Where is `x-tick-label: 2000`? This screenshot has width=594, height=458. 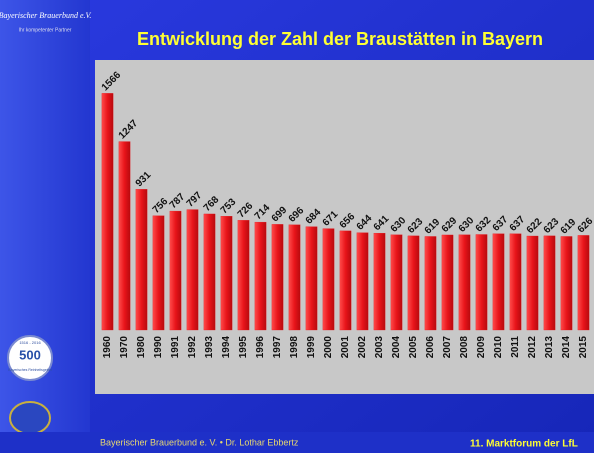 x-tick-label: 2000 is located at coordinates (328, 347).